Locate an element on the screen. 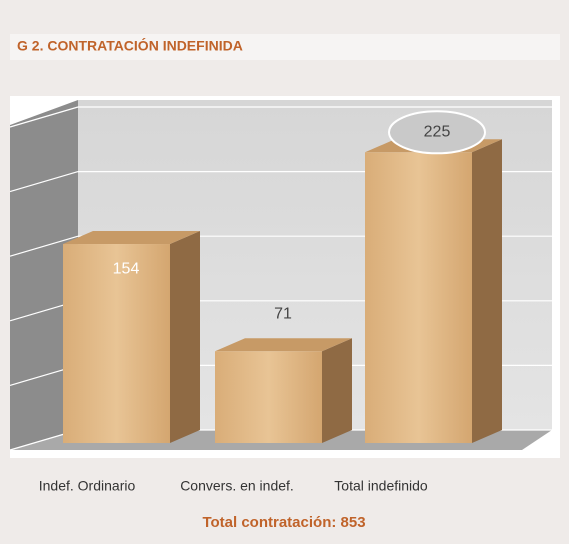 This screenshot has height=544, width=569. x-tick-label: Total indefinido is located at coordinates (381, 486).